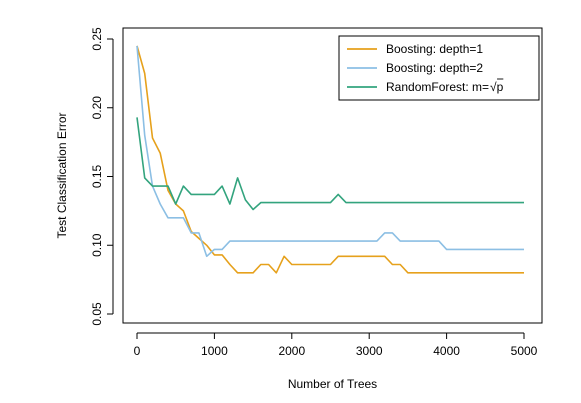  What do you see at coordinates (62, 175) in the screenshot?
I see `y-axis-title: Test Classification Error` at bounding box center [62, 175].